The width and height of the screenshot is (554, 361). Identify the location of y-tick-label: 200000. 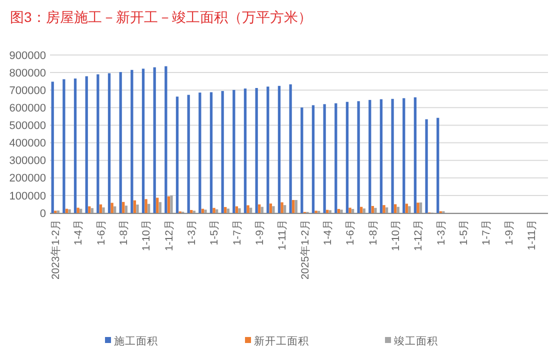
(27, 178).